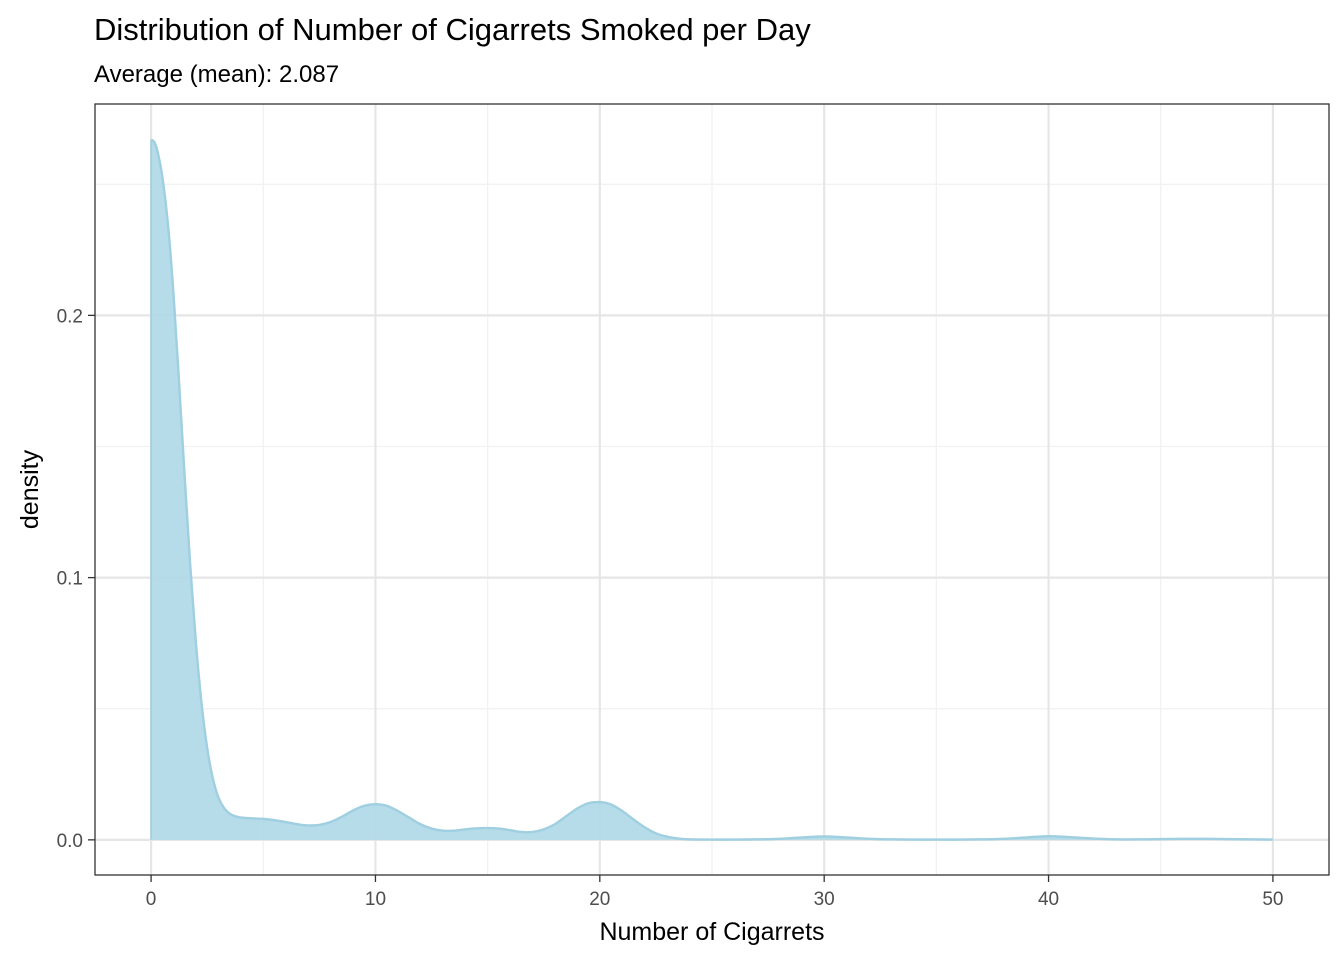  Describe the element at coordinates (1272, 899) in the screenshot. I see `x-tick-label: 50` at that location.